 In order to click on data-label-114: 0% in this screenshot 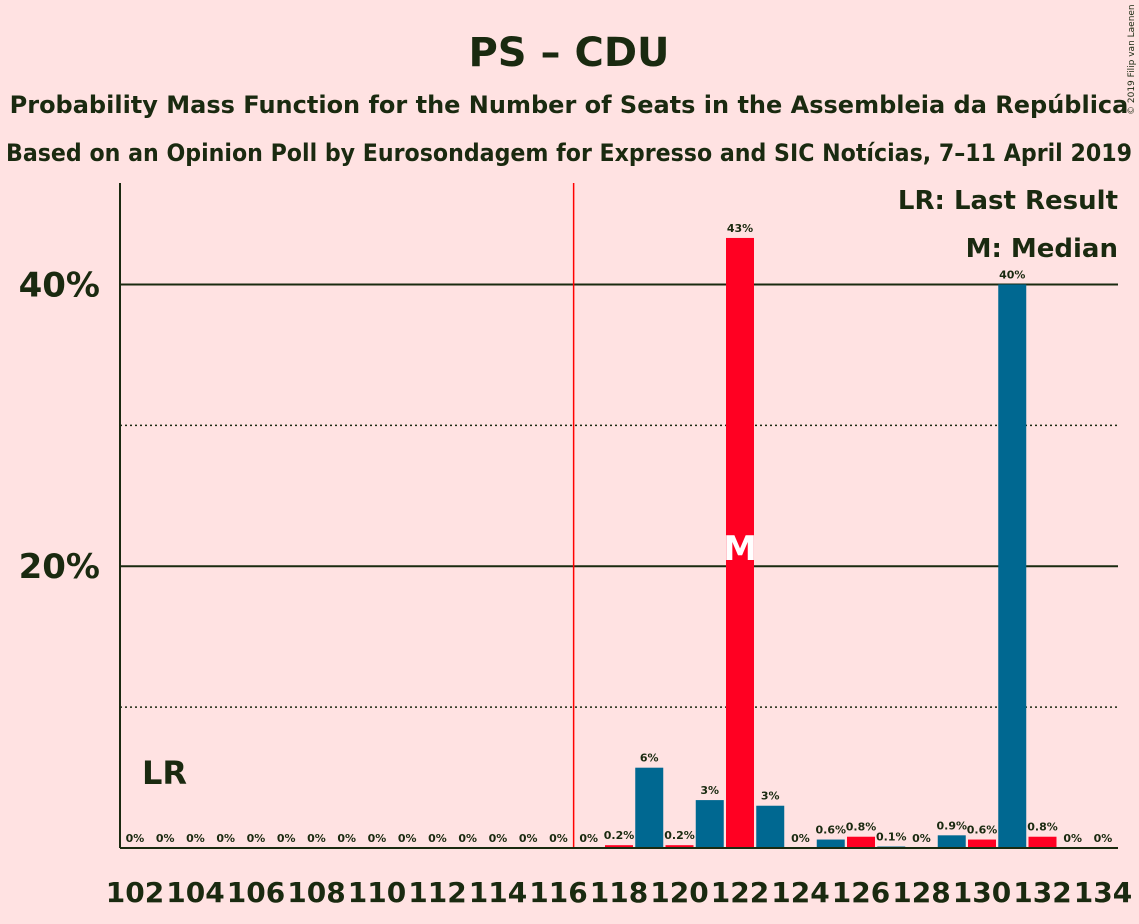, I will do `click(498, 838)`.